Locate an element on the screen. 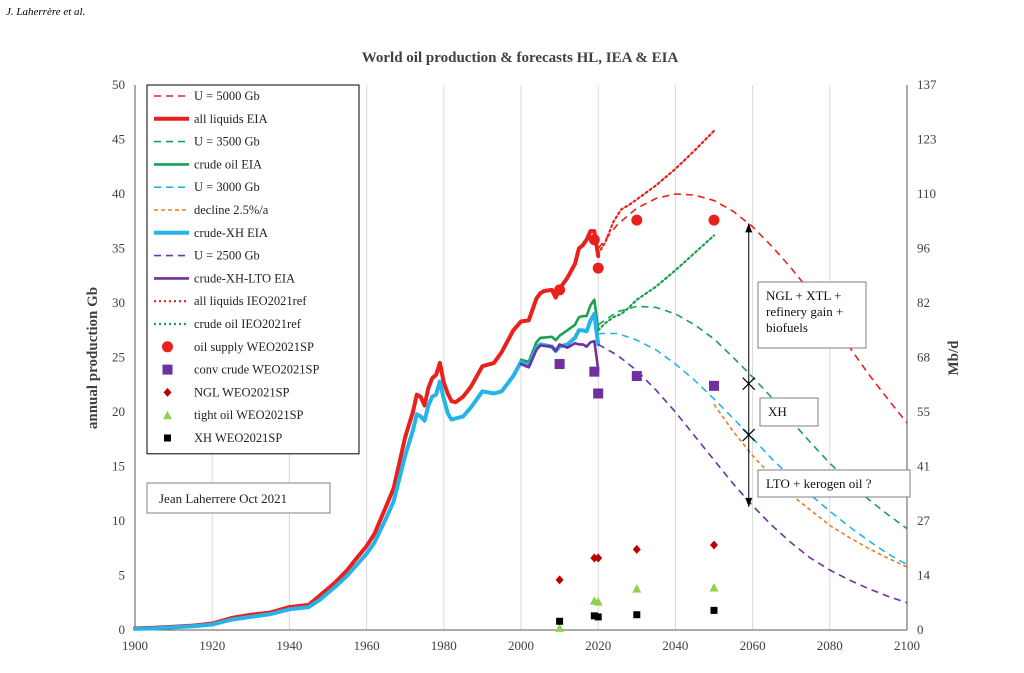 The image size is (1024, 673). legend-label: NGL WEO2021SP is located at coordinates (242, 392).